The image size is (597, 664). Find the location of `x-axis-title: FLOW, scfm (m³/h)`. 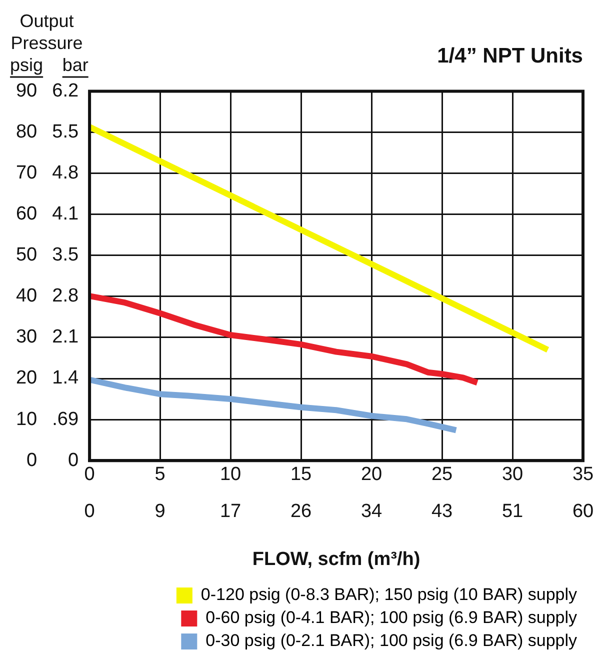

x-axis-title: FLOW, scfm (m³/h) is located at coordinates (336, 559).